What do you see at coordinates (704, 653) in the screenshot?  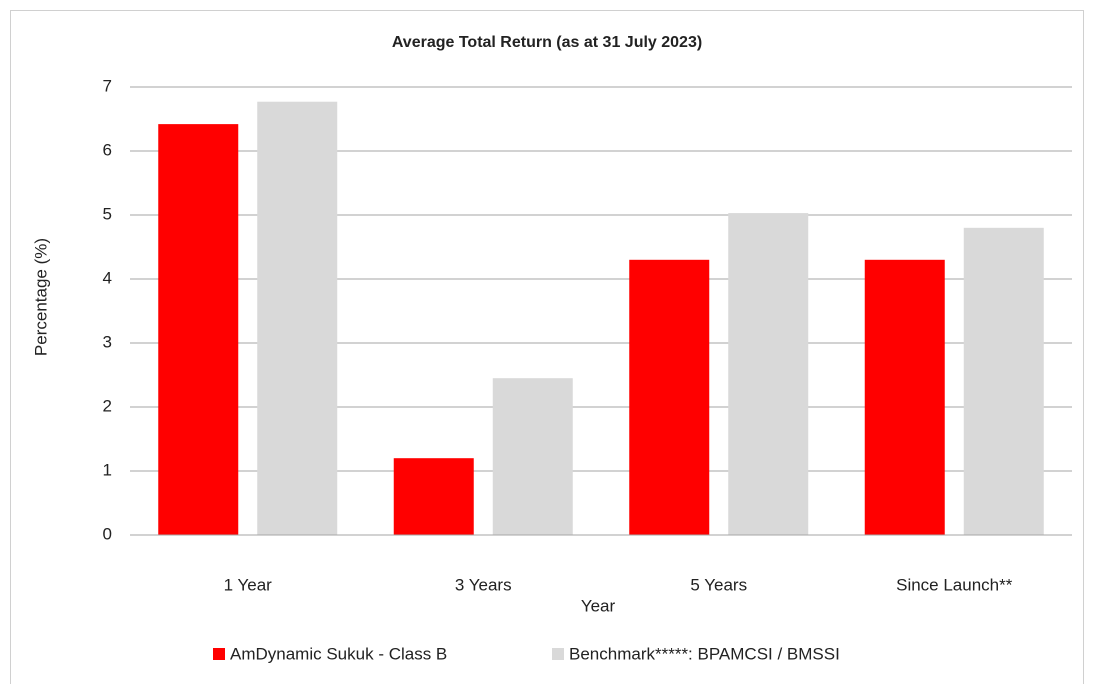 I see `legend-label: Benchmark*****: BPAMCSI / BMSSI` at bounding box center [704, 653].